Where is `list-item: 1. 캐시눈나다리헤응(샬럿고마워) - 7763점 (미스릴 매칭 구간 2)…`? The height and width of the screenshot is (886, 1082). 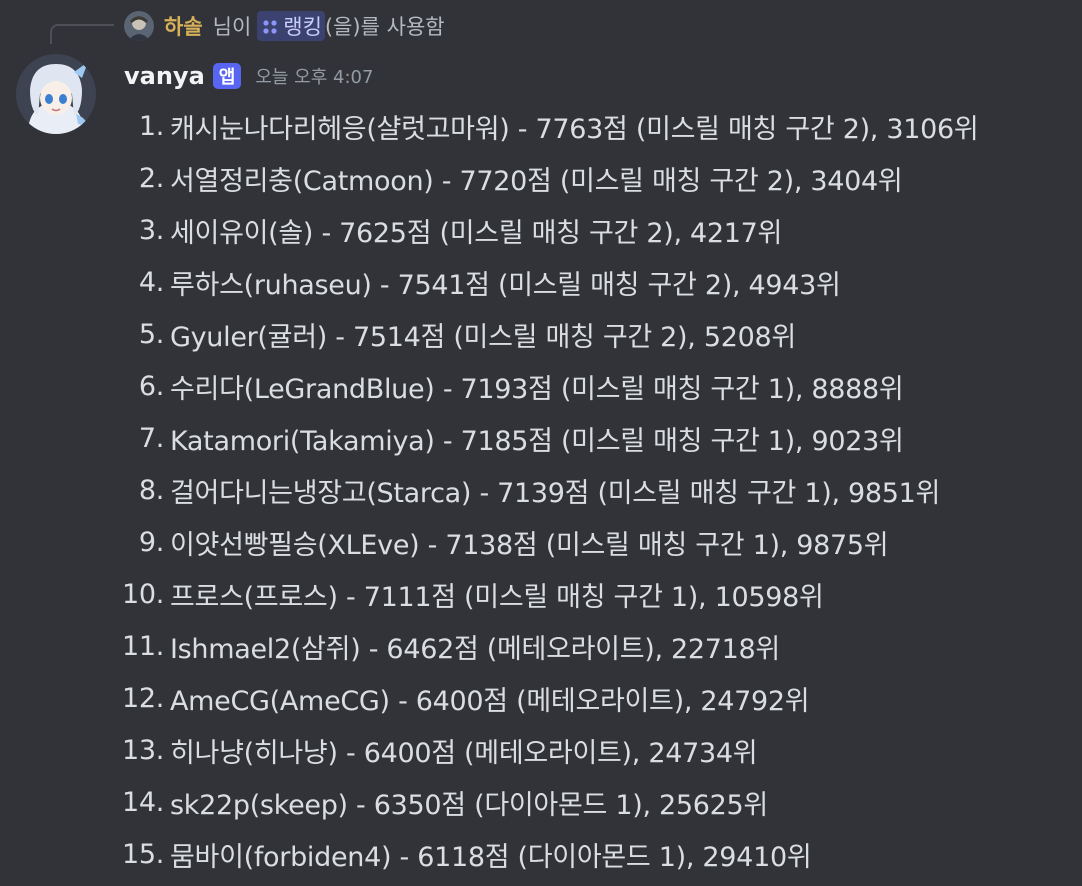 list-item: 1. 캐시눈나다리헤응(샬럿고마워) - 7763점 (미스릴 매칭 구간 2)… is located at coordinates (541, 126).